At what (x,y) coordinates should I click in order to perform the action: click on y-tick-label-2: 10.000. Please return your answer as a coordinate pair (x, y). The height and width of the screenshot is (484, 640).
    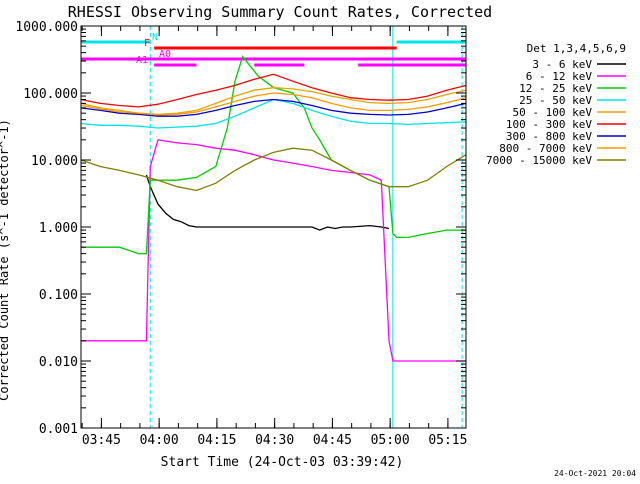
    Looking at the image, I should click on (54, 161).